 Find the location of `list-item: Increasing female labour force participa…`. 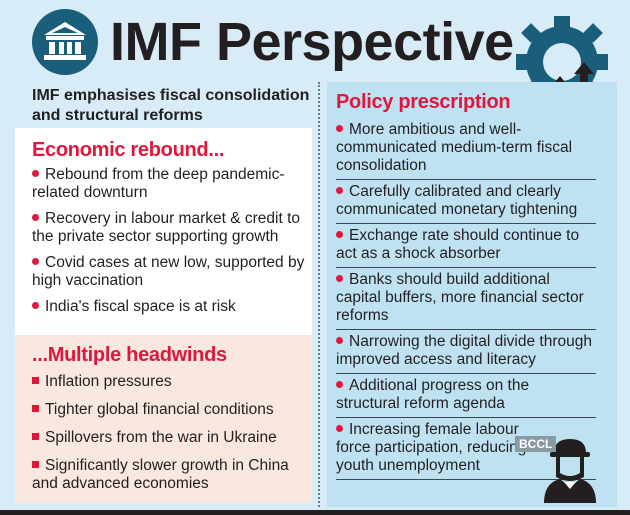

list-item: Increasing female labour force participa… is located at coordinates (466, 449).